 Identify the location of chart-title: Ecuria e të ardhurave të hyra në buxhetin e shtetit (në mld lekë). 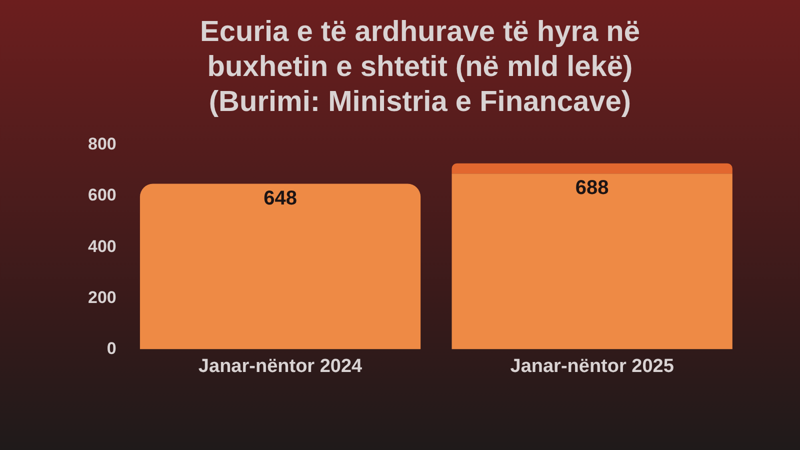
(420, 50).